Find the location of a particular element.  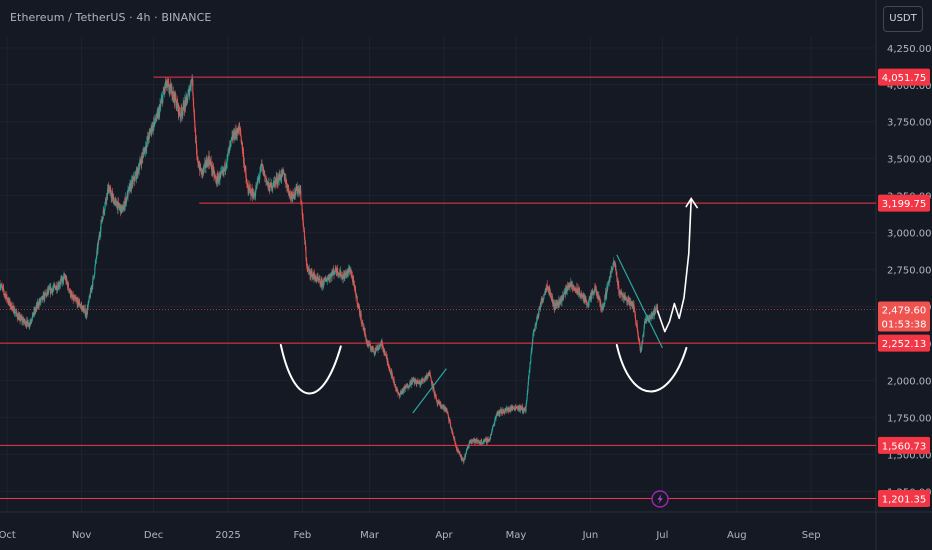

time-tick-label: Nov is located at coordinates (82, 535).